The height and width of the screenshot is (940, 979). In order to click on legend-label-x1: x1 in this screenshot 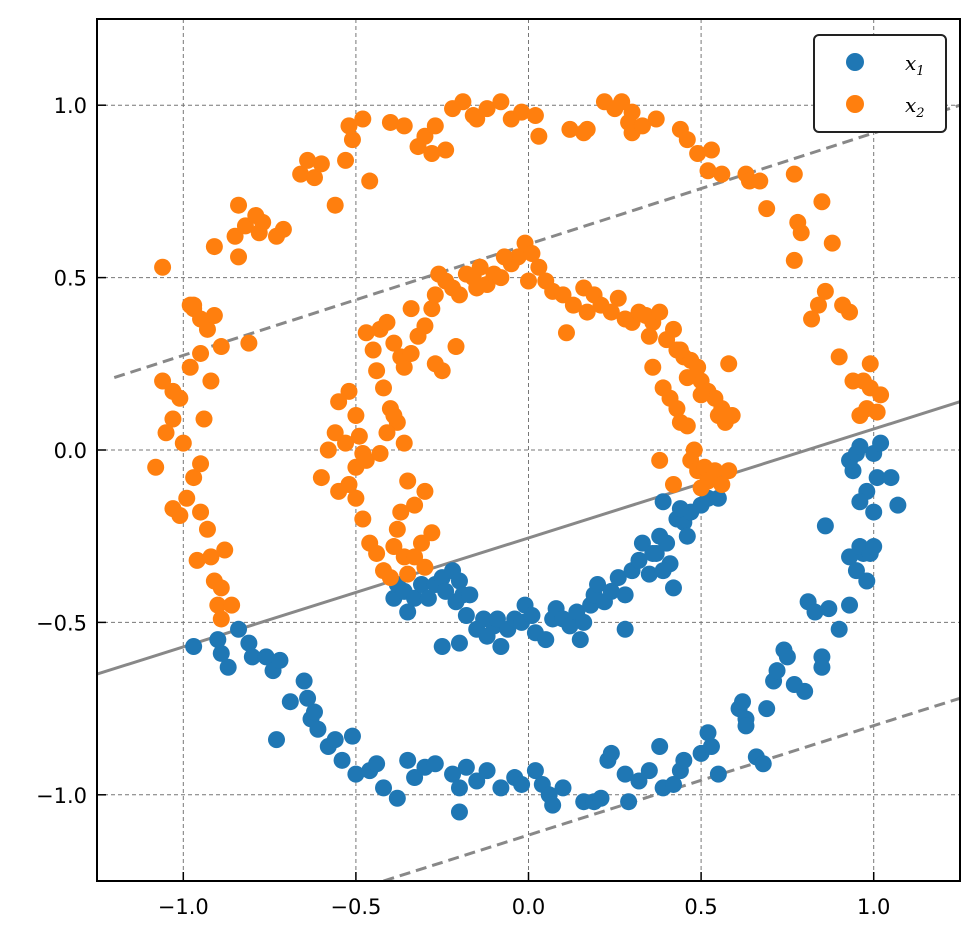, I will do `click(915, 65)`.